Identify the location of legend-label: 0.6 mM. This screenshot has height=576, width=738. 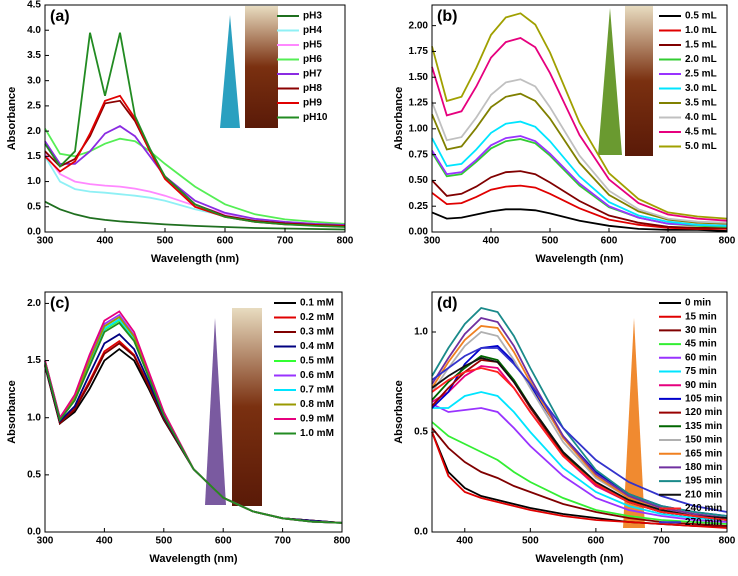
(317, 375).